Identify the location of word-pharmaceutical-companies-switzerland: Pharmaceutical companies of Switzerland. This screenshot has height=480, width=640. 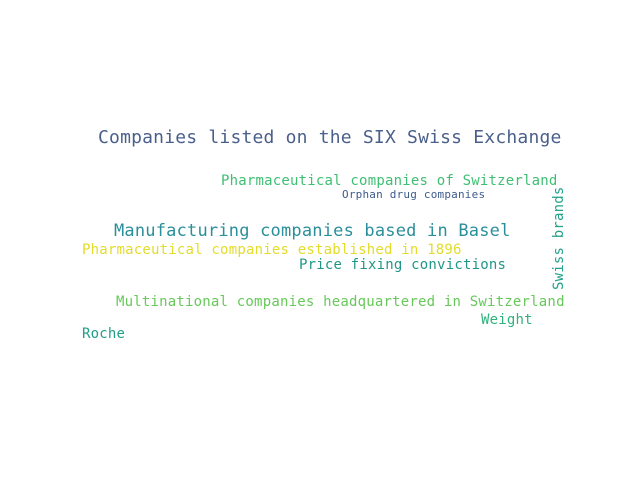
(389, 181).